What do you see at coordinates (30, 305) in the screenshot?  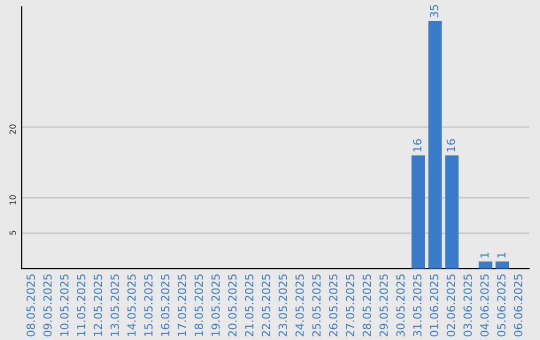 I see `x-tick-label: 08.05.2025` at bounding box center [30, 305].